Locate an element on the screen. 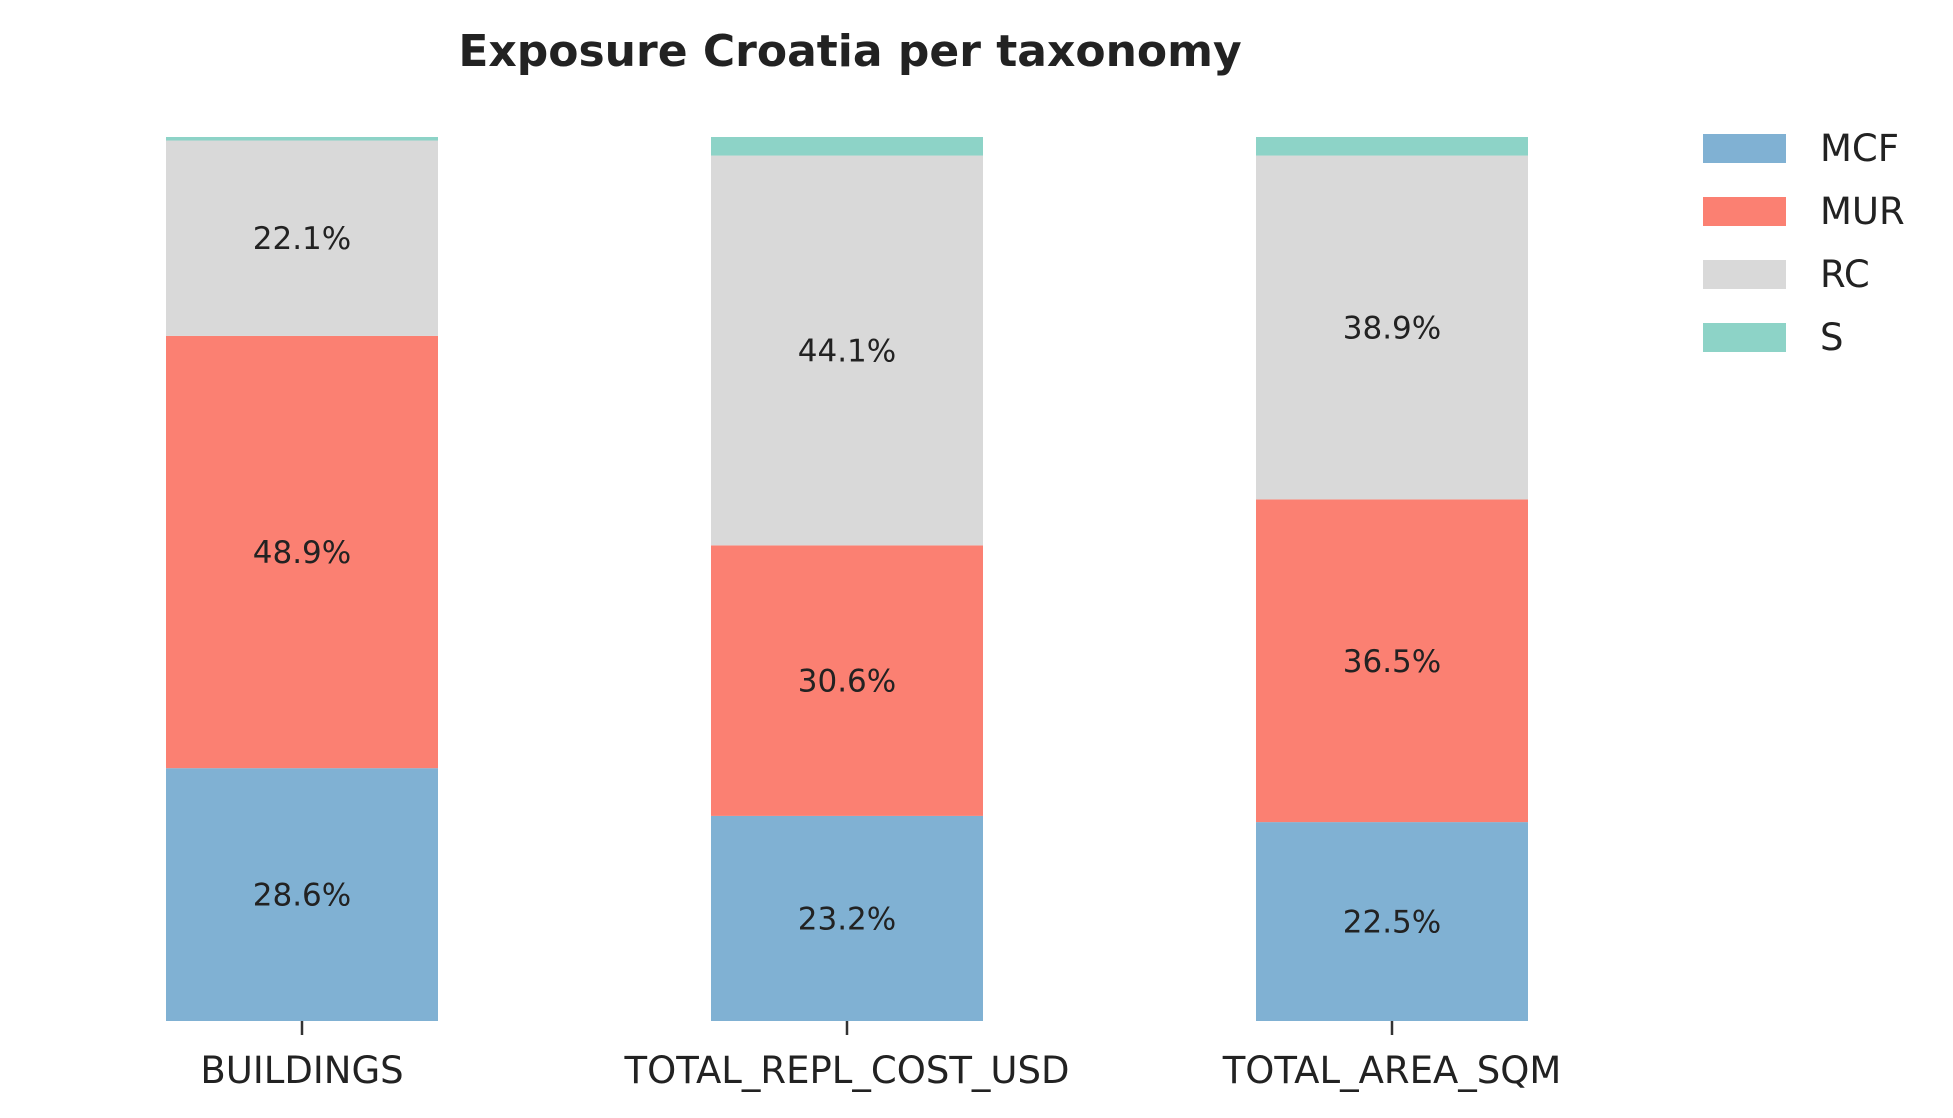 The width and height of the screenshot is (1953, 1118). x-tick-label: TOTAL_AREA_SQM is located at coordinates (1392, 1070).